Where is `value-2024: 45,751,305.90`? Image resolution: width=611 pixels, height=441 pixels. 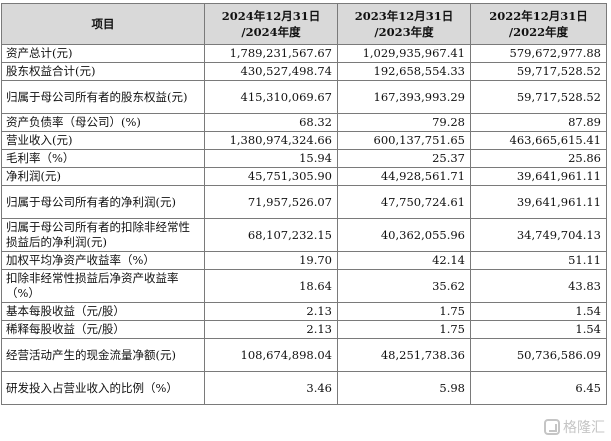
value-2024: 45,751,305.90 is located at coordinates (271, 176).